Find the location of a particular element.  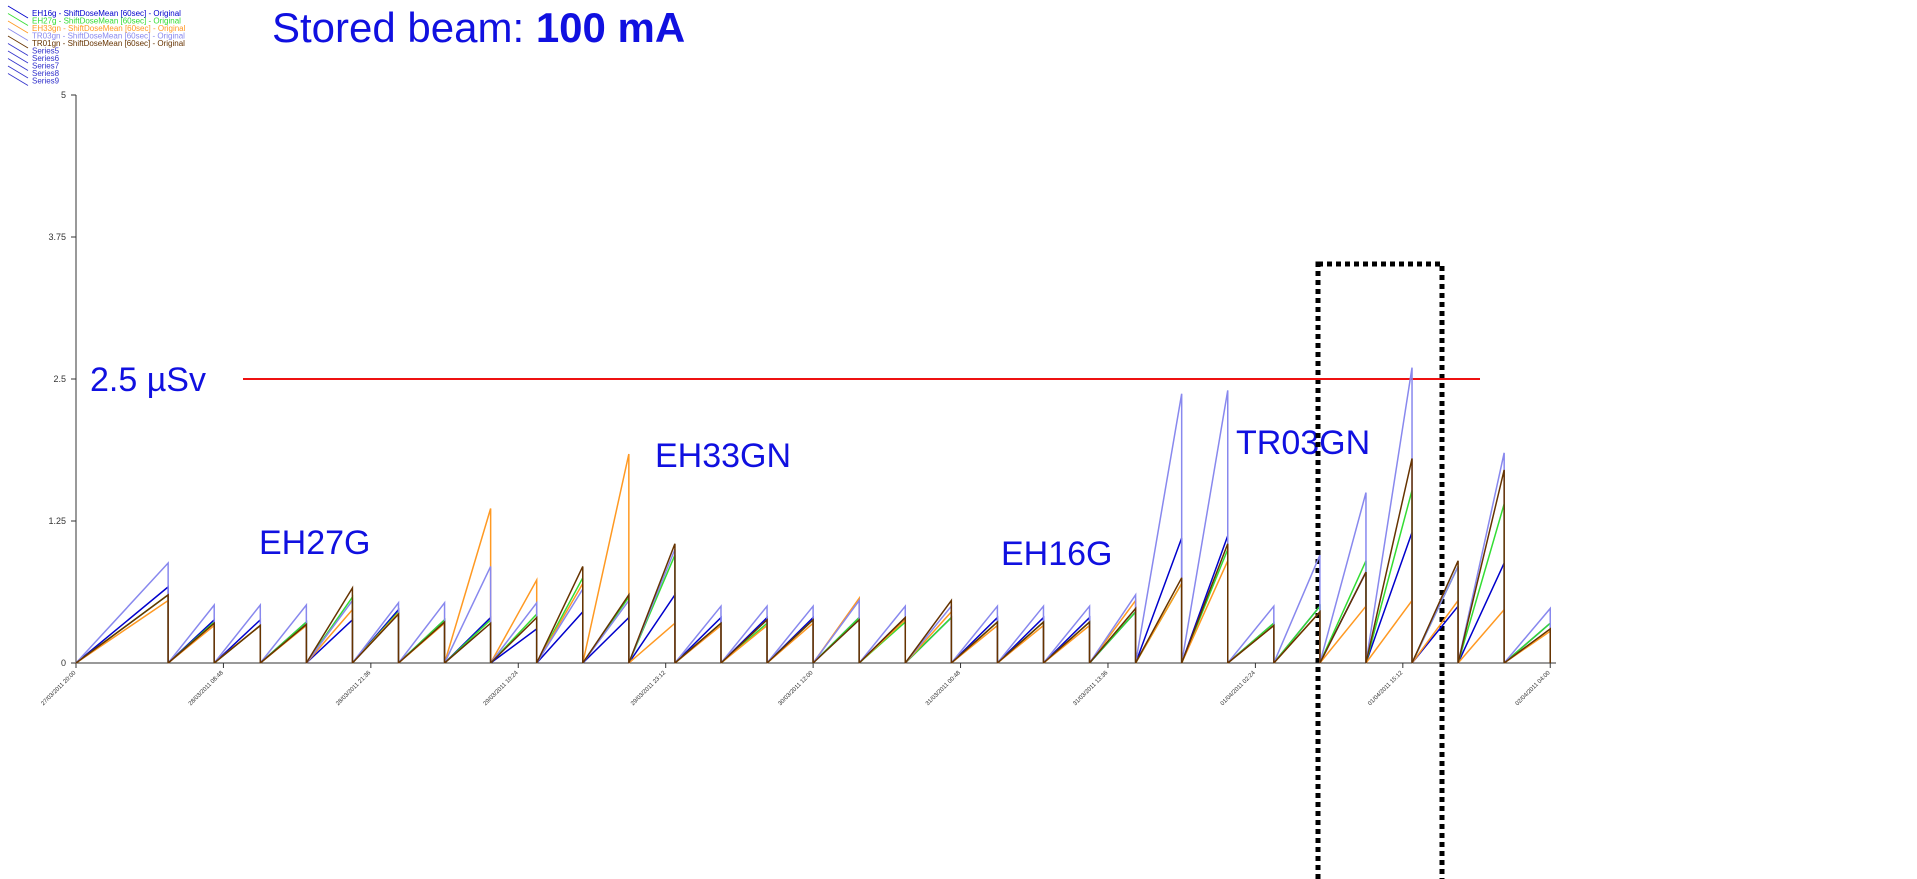

highlight-box is located at coordinates (1380, 570).